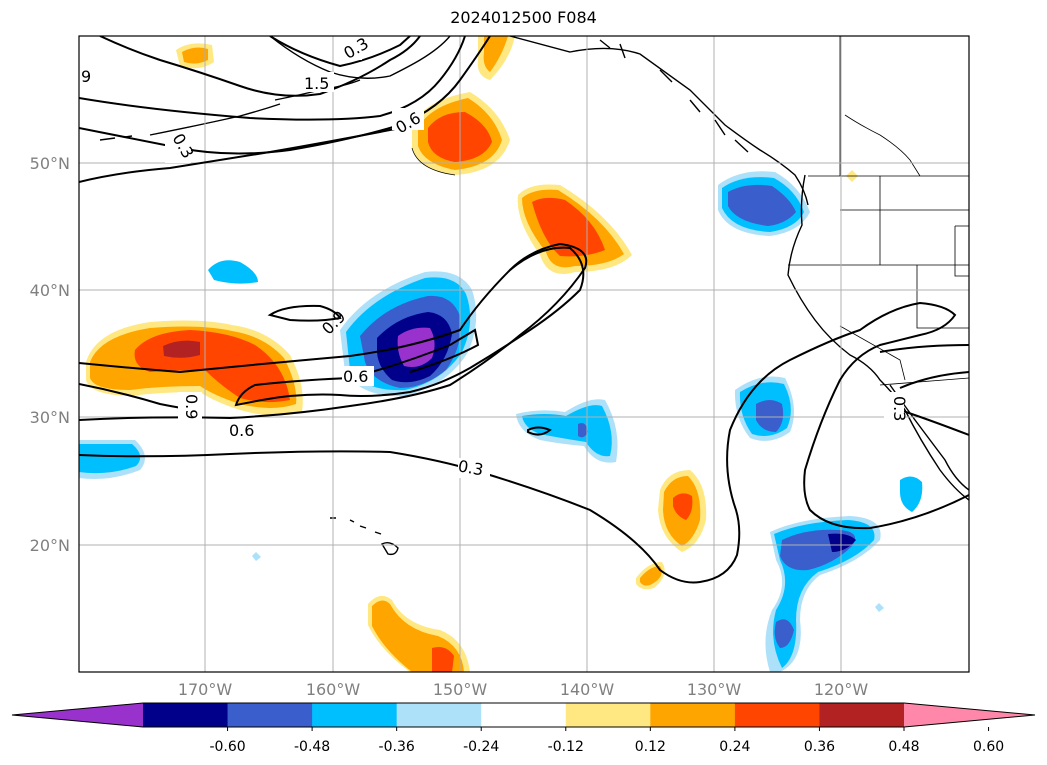  What do you see at coordinates (50, 290) in the screenshot?
I see `lat-label: 40°N` at bounding box center [50, 290].